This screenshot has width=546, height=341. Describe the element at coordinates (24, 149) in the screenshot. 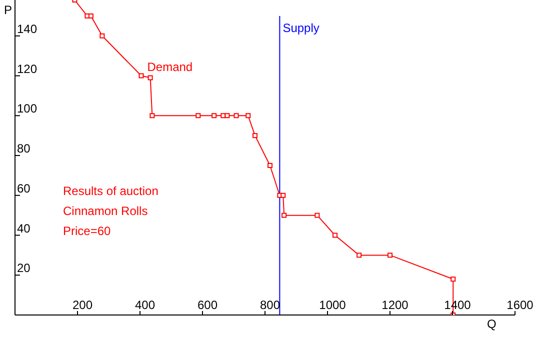

I see `y-tick-label: 80` at that location.